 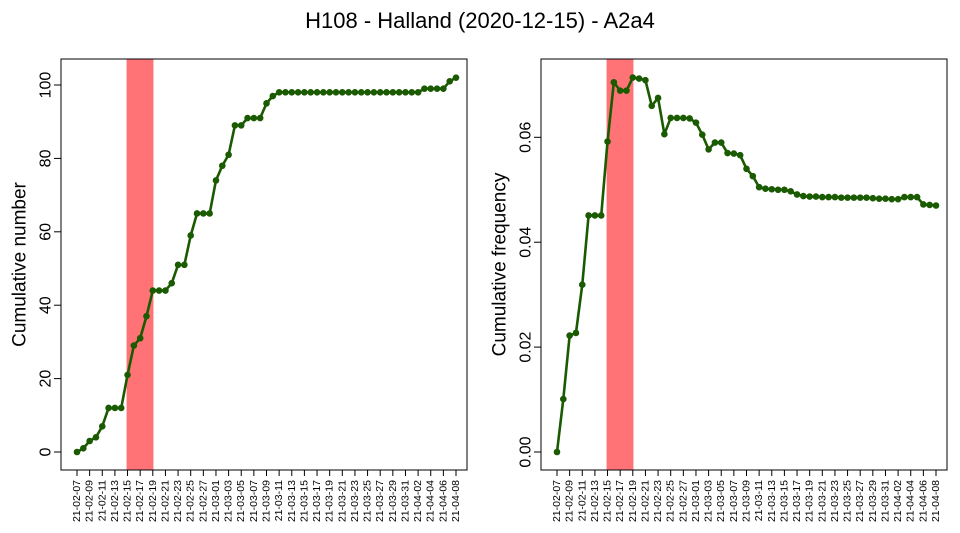 I want to click on x-tick-label: 21-03-07, so click(x=734, y=501).